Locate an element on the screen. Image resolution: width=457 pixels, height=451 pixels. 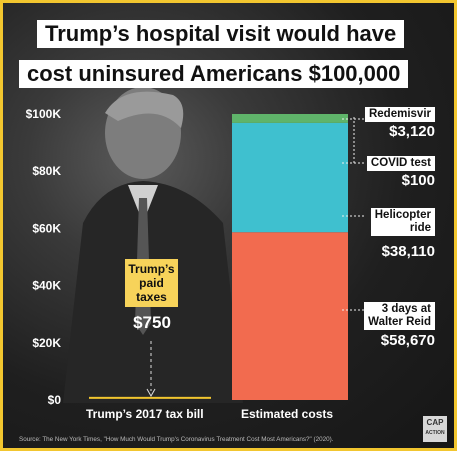
bar-segment-covid-test is located at coordinates (290, 123).